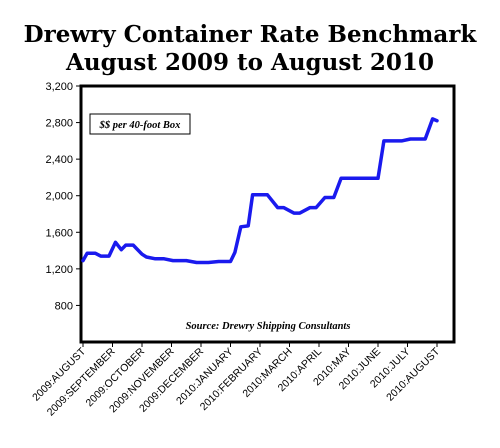  I want to click on legend-box, so click(140, 124).